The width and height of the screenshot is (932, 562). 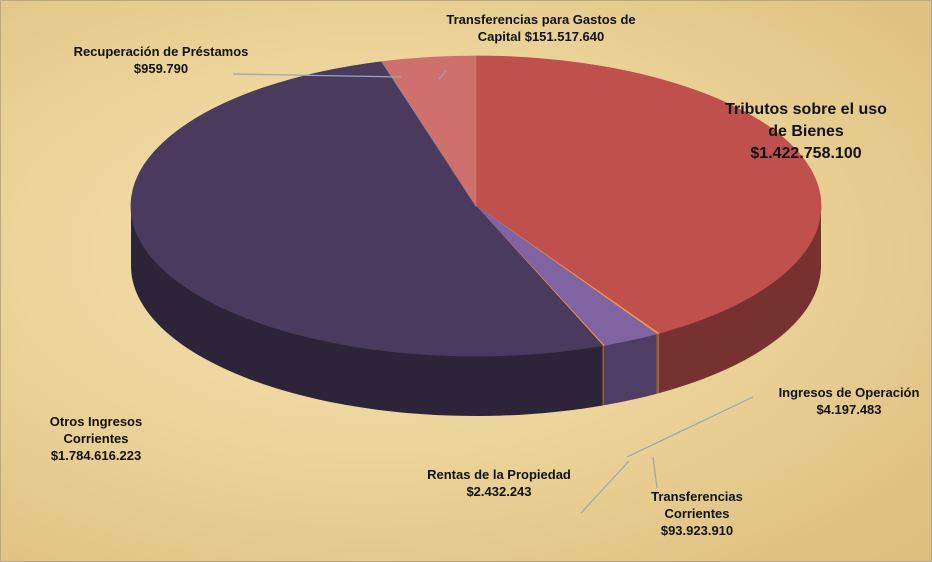 What do you see at coordinates (849, 392) in the screenshot?
I see `slice-name: Ingresos de Operación` at bounding box center [849, 392].